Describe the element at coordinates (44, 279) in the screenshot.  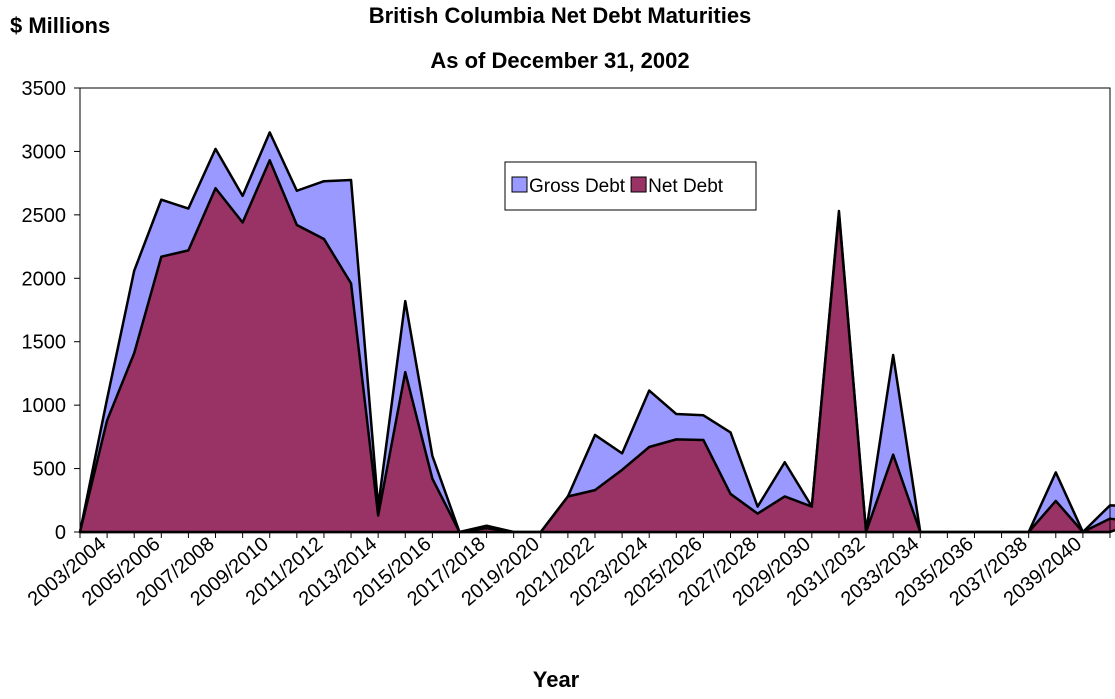
I see `y-tick-label: 2000` at that location.